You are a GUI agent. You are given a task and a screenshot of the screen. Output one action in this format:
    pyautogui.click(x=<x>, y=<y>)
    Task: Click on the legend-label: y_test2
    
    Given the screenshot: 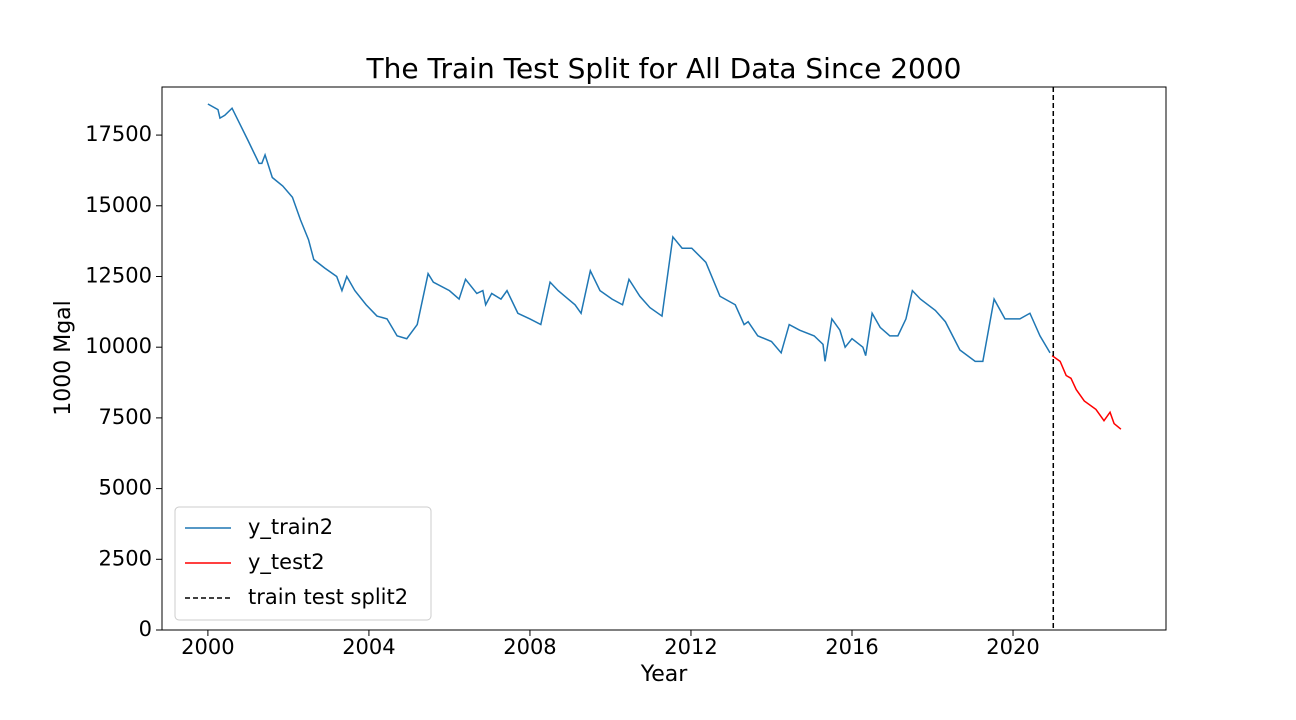 What is the action you would take?
    pyautogui.click(x=286, y=562)
    